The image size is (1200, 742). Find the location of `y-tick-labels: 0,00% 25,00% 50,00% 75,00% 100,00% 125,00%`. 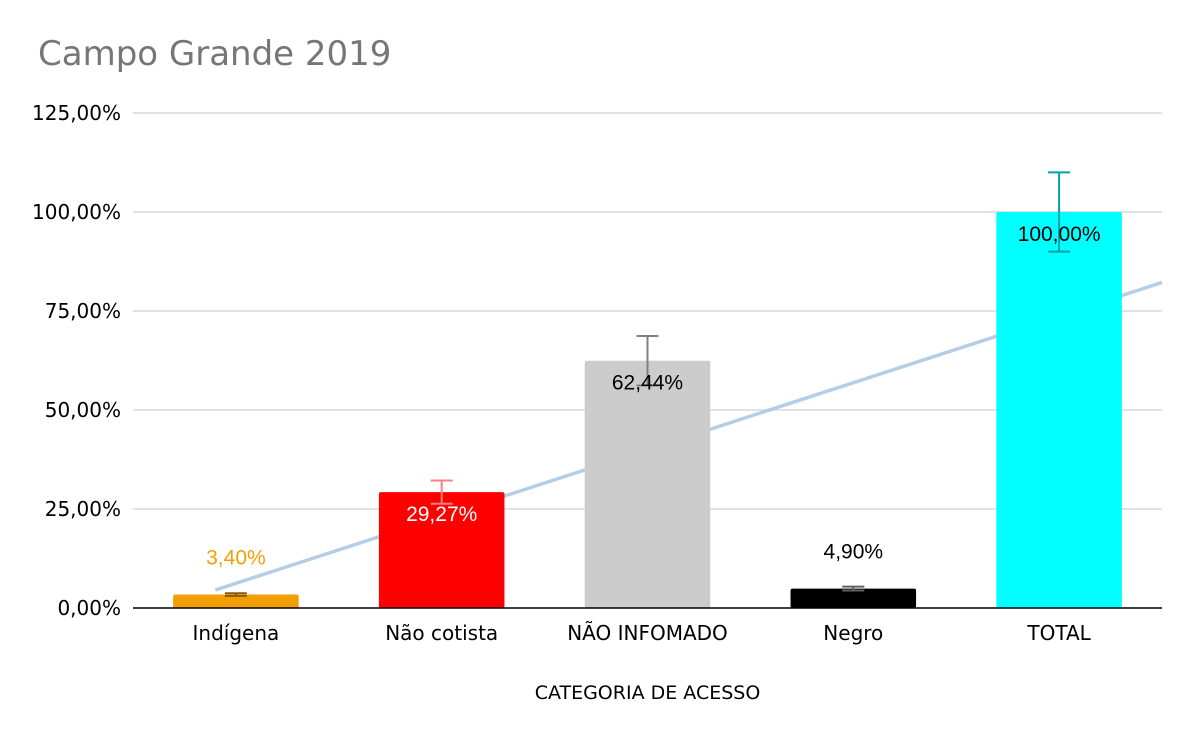

y-tick-labels: 0,00% 25,00% 50,00% 75,00% 100,00% 125,00% is located at coordinates (76, 360).